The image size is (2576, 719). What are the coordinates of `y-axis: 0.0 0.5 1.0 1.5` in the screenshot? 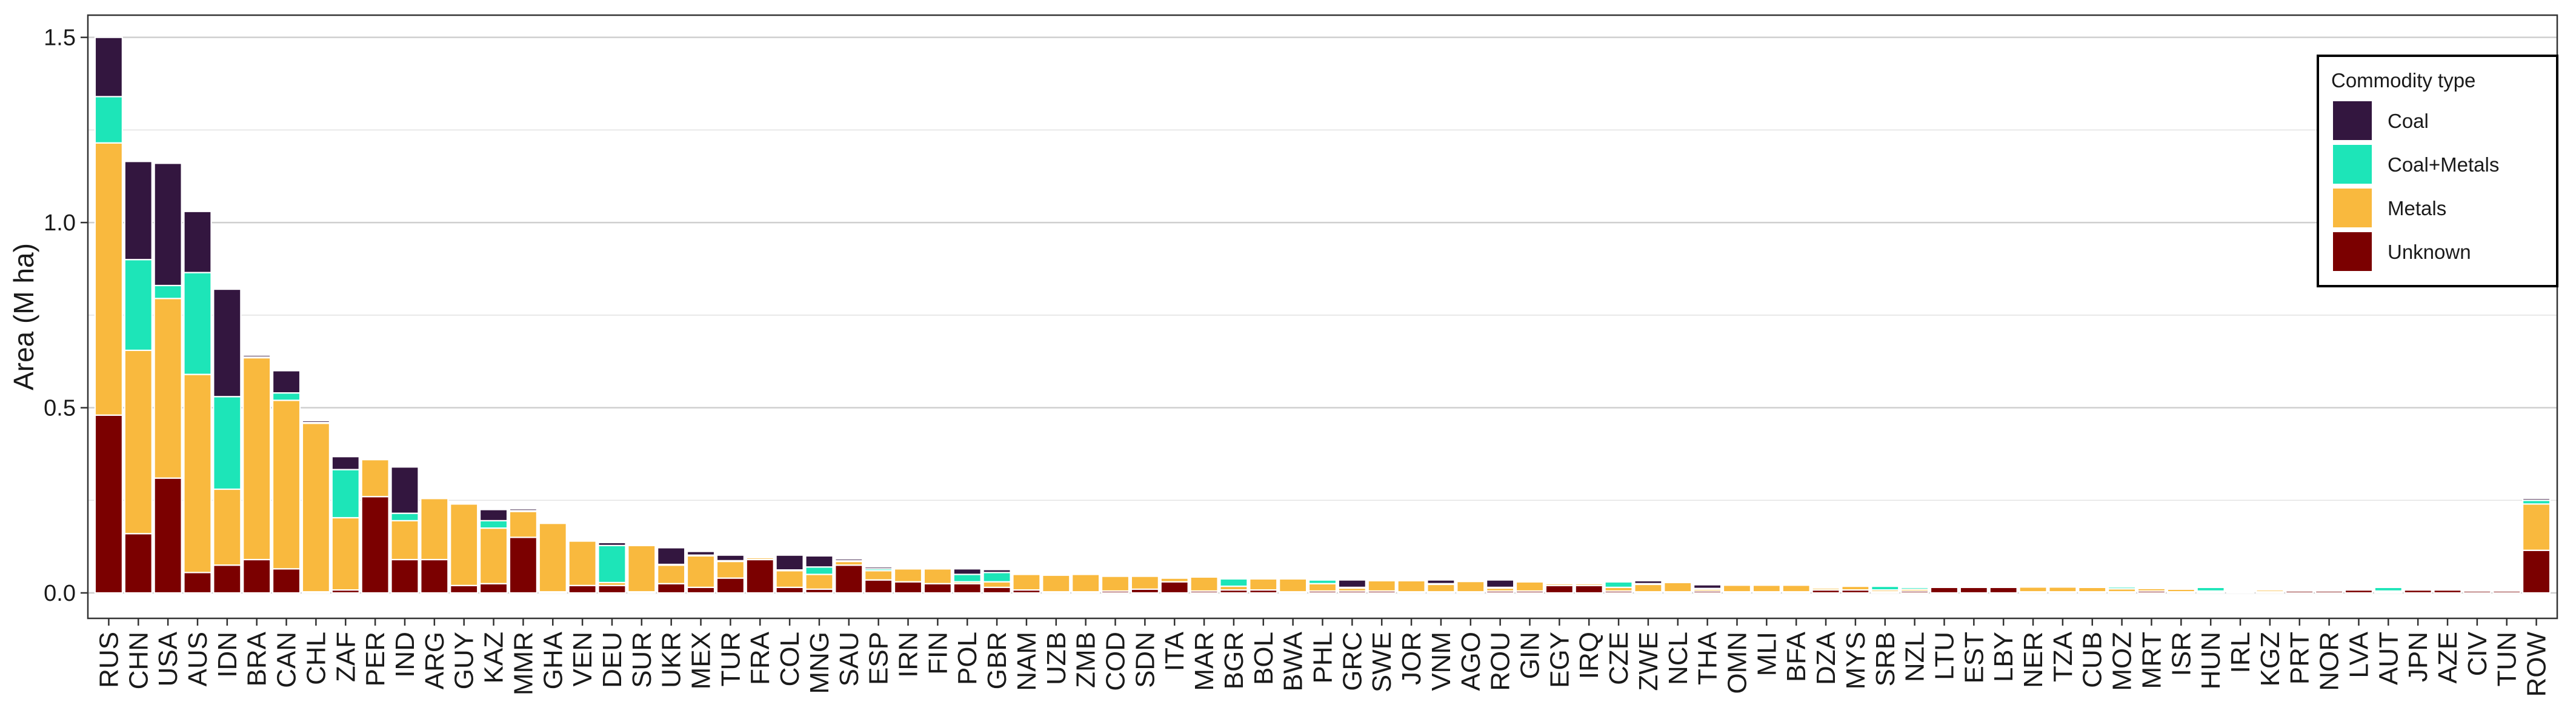 It's located at (66, 316).